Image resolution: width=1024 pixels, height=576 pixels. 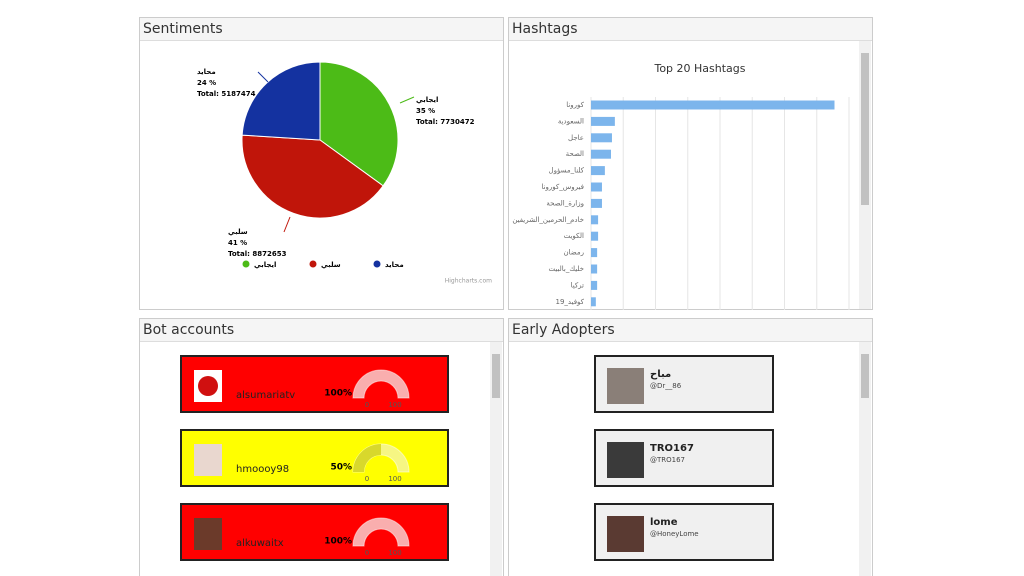 I want to click on slice-total: Total: 8872653, so click(x=257, y=254).